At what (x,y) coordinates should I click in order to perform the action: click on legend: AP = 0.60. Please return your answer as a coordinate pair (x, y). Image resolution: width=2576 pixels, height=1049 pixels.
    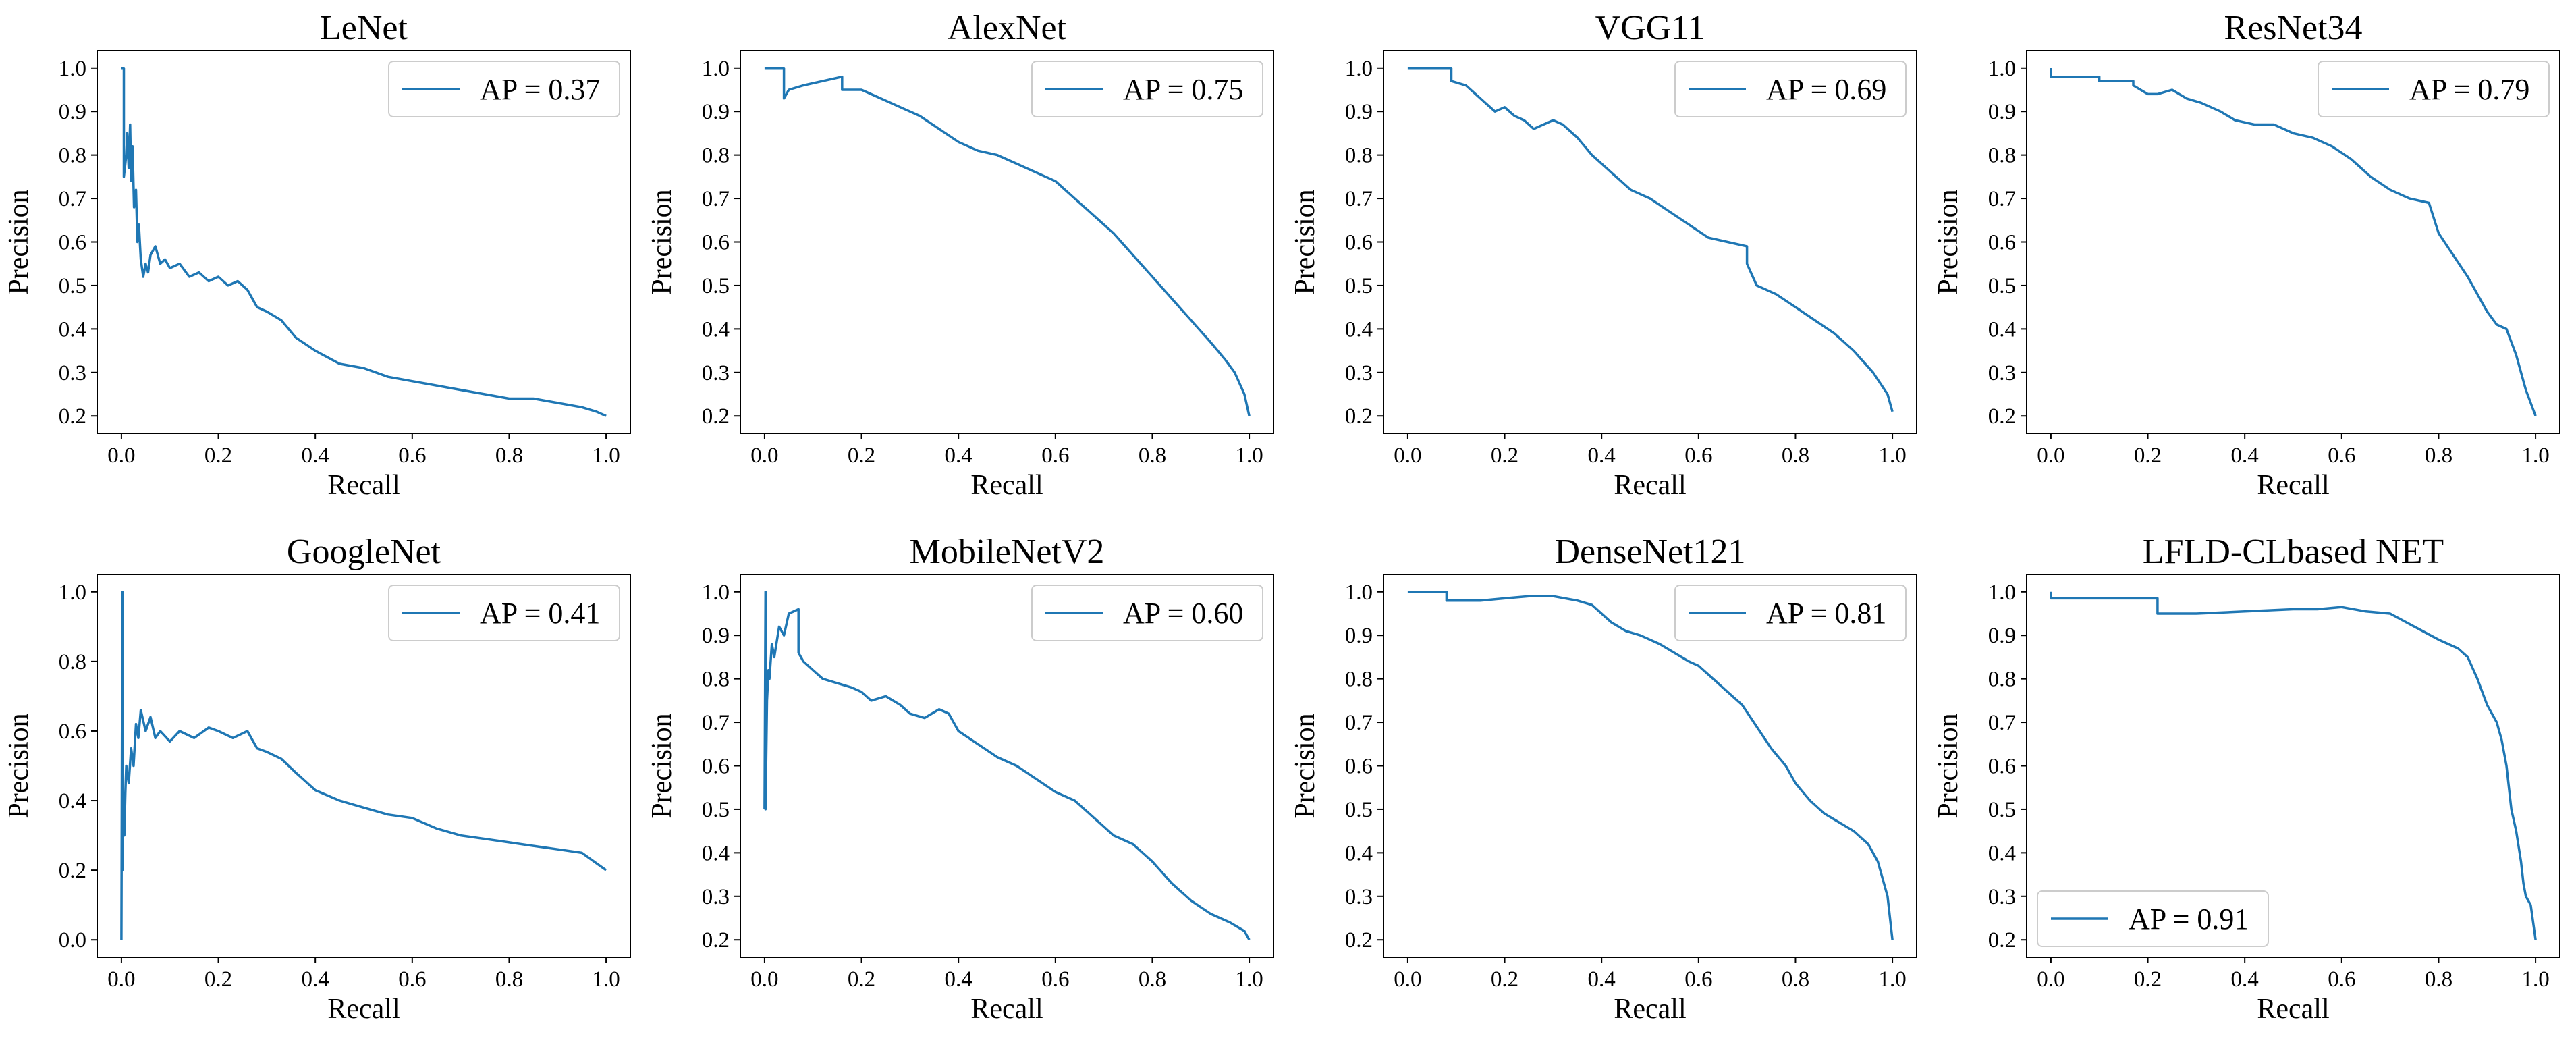
    Looking at the image, I should click on (1147, 613).